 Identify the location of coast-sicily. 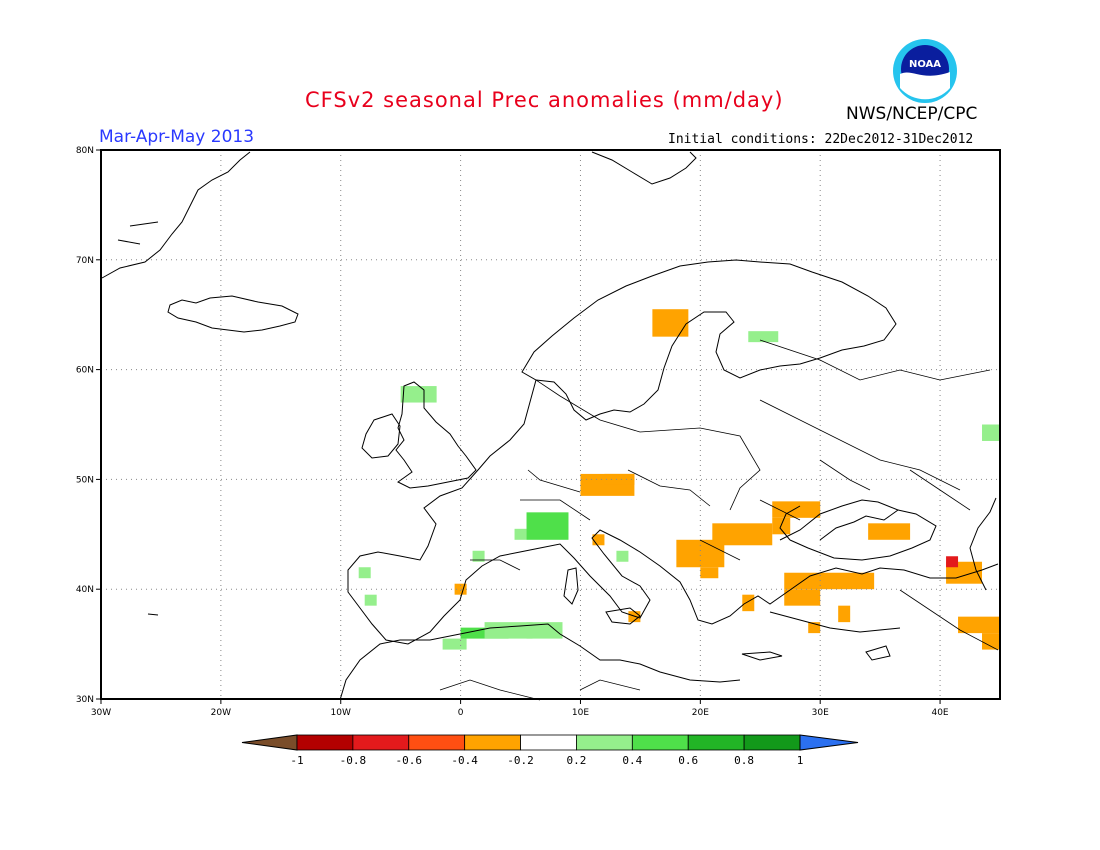
(623, 616).